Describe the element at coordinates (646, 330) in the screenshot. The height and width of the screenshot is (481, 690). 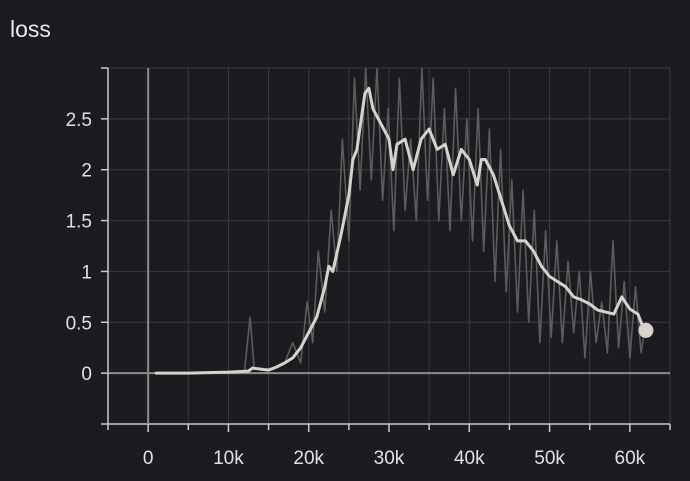
I see `last-point-marker` at that location.